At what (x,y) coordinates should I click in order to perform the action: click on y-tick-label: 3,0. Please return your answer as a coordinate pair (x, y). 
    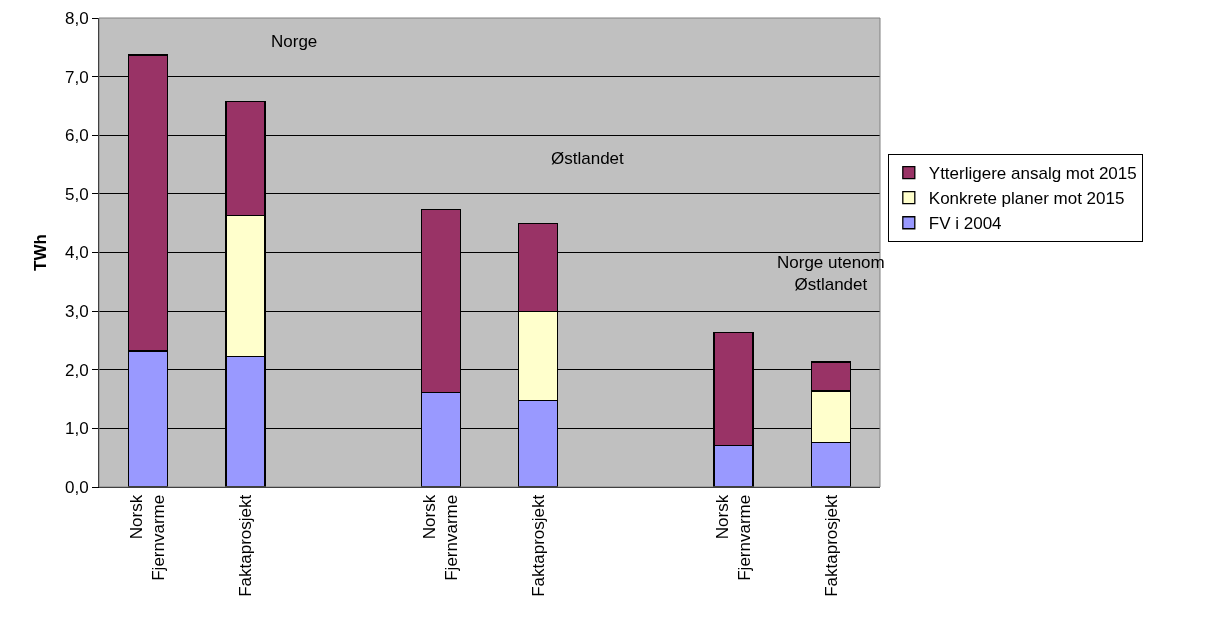
    Looking at the image, I should click on (76, 312).